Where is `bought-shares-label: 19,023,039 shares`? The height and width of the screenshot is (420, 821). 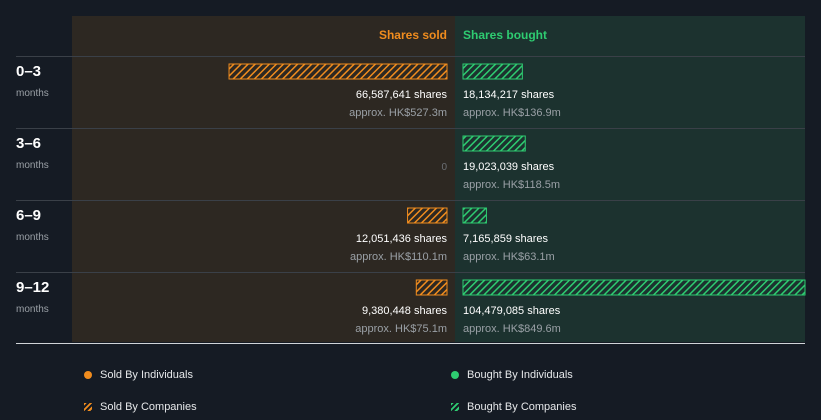
bought-shares-label: 19,023,039 shares is located at coordinates (509, 167).